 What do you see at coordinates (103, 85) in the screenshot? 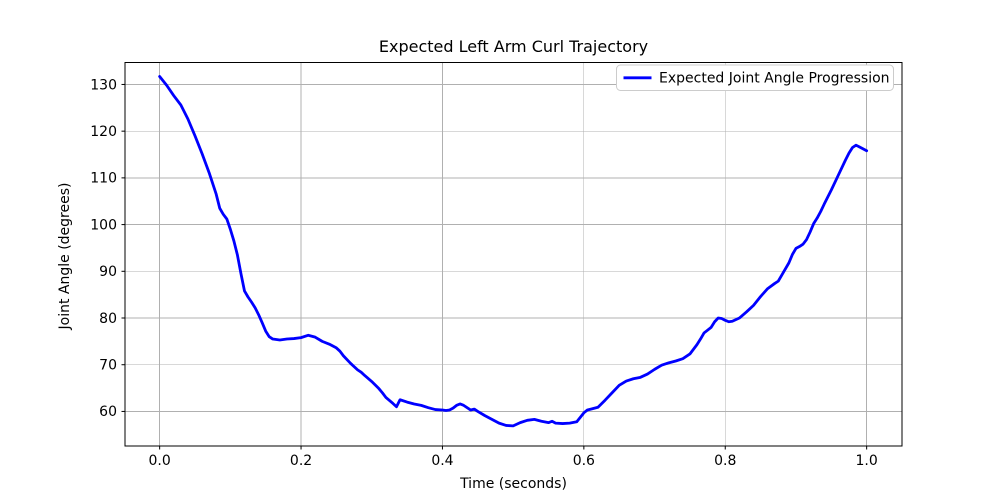
I see `y-tick-label: 130` at bounding box center [103, 85].